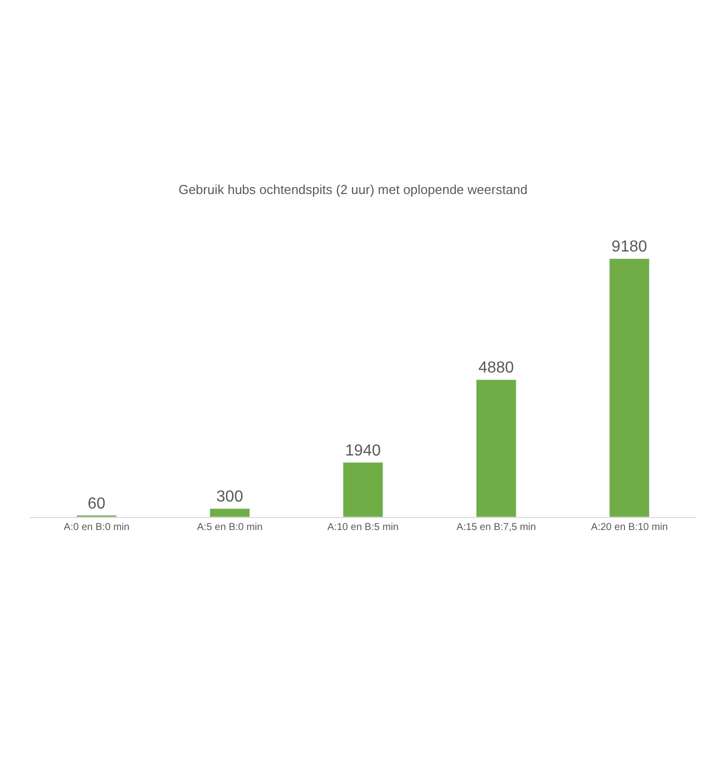  I want to click on data-label: 9180, so click(630, 247).